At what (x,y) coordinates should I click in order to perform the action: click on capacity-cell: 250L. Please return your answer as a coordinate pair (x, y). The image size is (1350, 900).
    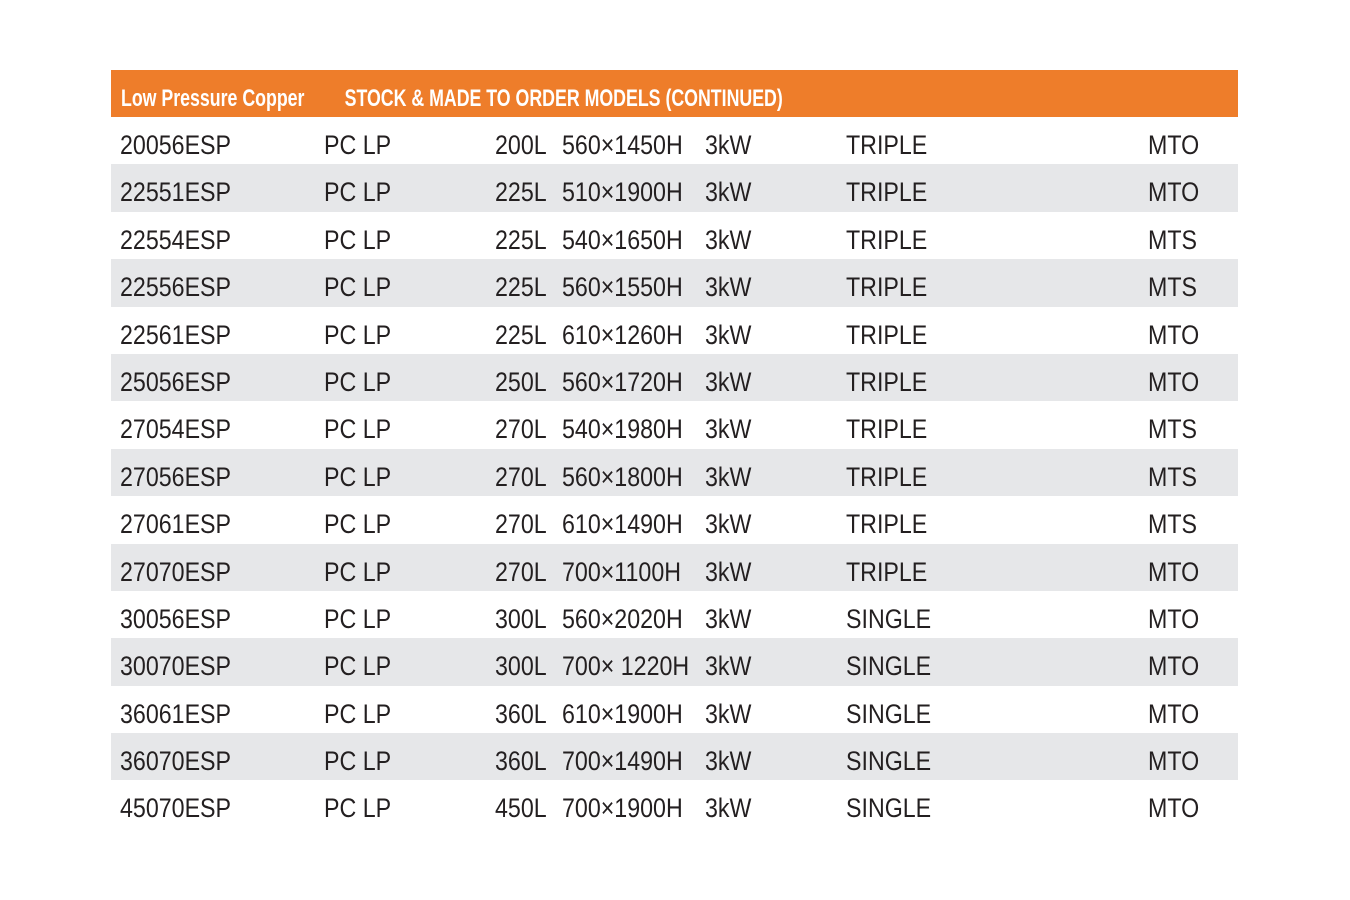
    Looking at the image, I should click on (521, 381).